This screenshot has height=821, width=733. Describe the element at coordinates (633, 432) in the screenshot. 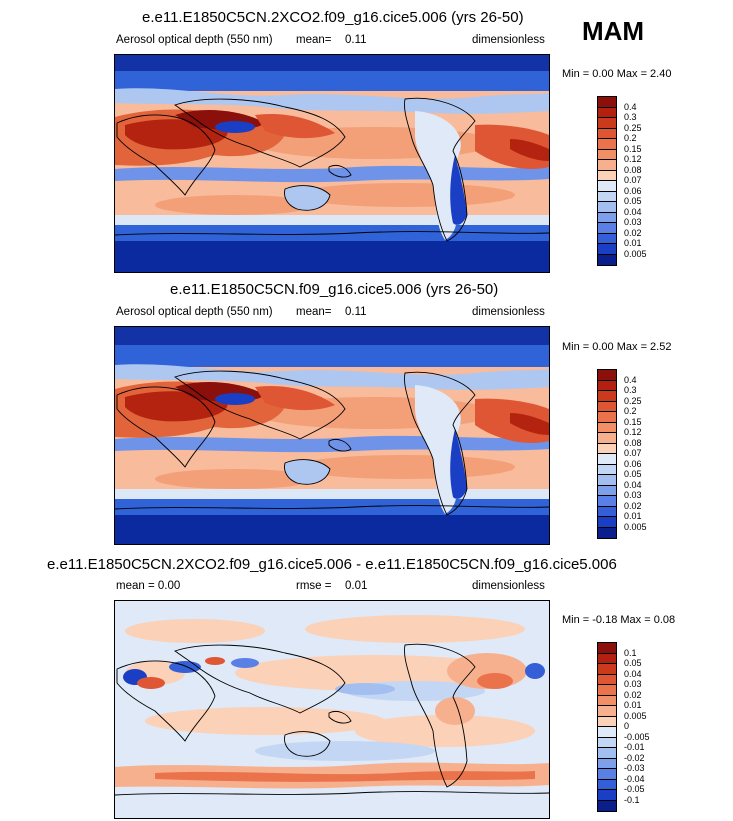

I see `panel2-colorbar-label: 0.12` at that location.